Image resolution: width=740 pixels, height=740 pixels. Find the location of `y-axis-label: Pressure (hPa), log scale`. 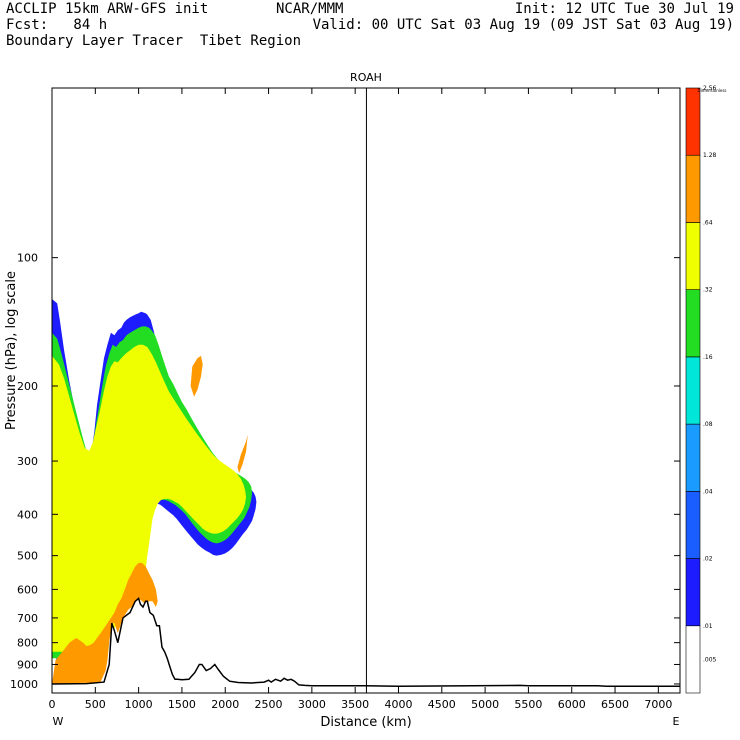

y-axis-label: Pressure (hPa), log scale is located at coordinates (11, 350).